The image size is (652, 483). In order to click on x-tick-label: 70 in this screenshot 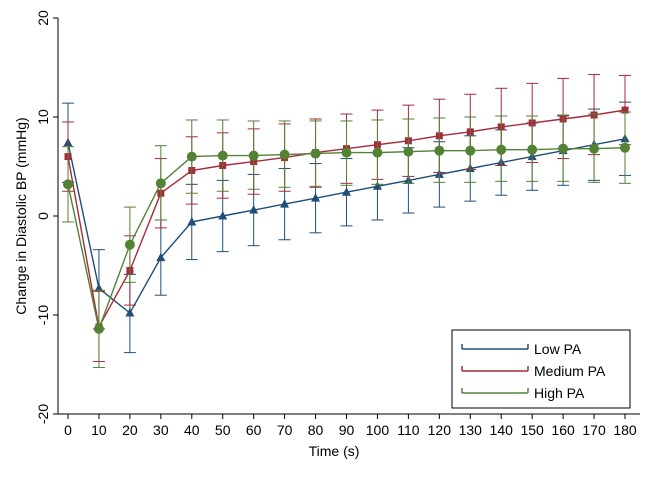, I will do `click(285, 430)`.